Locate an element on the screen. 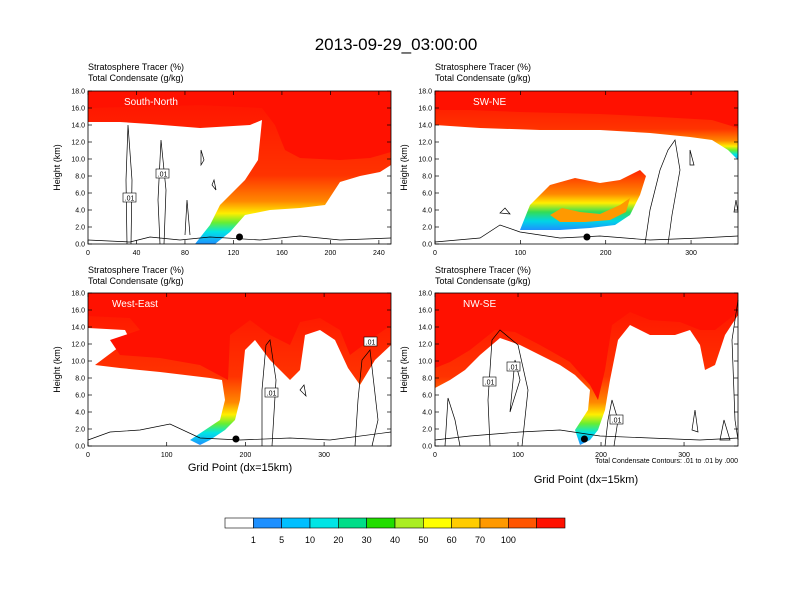 The width and height of the screenshot is (792, 612). panel-2-condensate-contours is located at coordinates (586, 192).